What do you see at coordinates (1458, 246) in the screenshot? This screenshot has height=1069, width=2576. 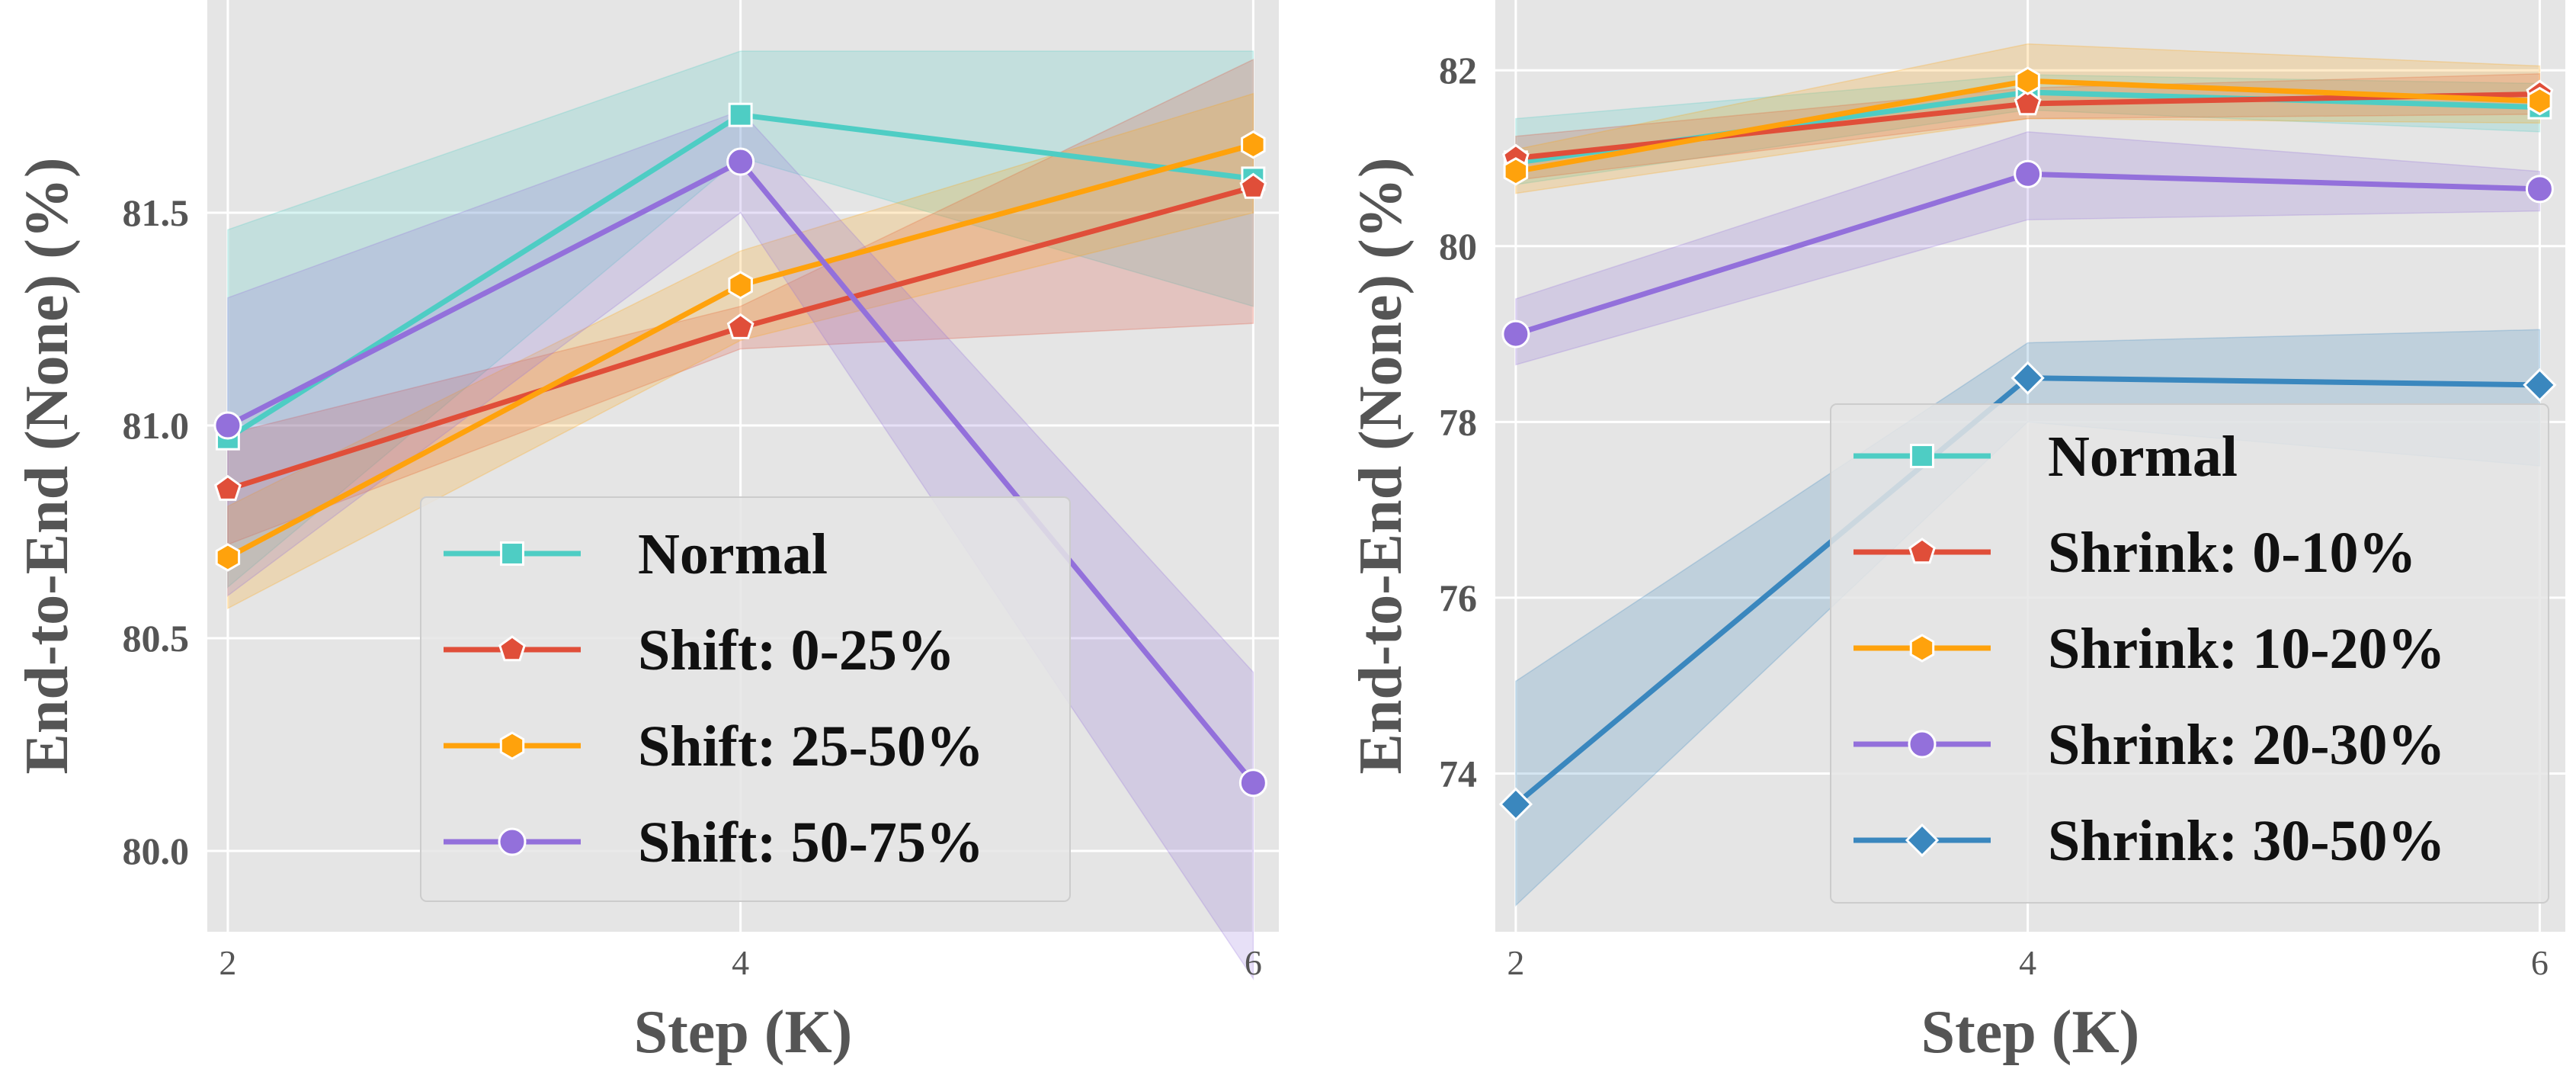 I see `y-tick-label: 80` at bounding box center [1458, 246].